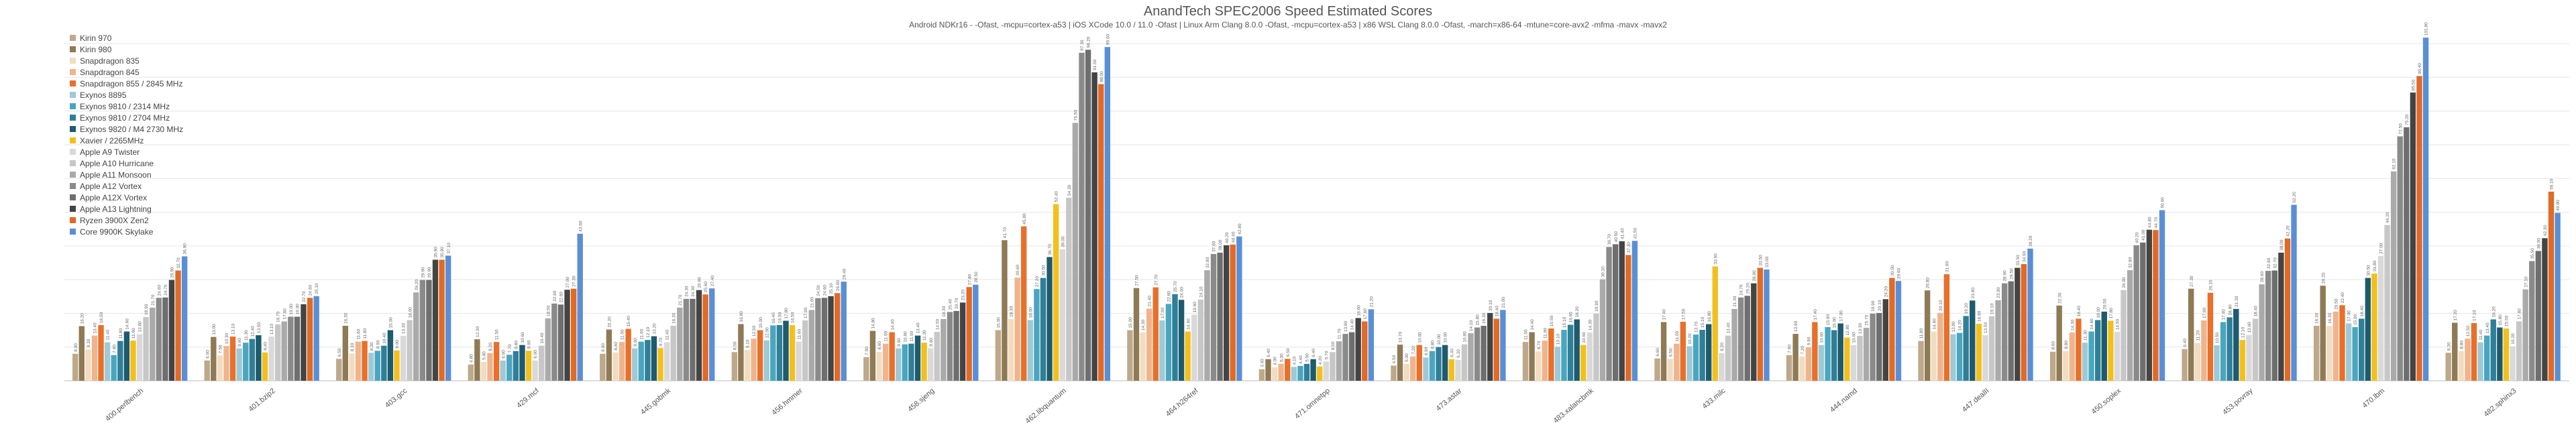  Describe the element at coordinates (1320, 360) in the screenshot. I see `data-label: 4.20` at that location.